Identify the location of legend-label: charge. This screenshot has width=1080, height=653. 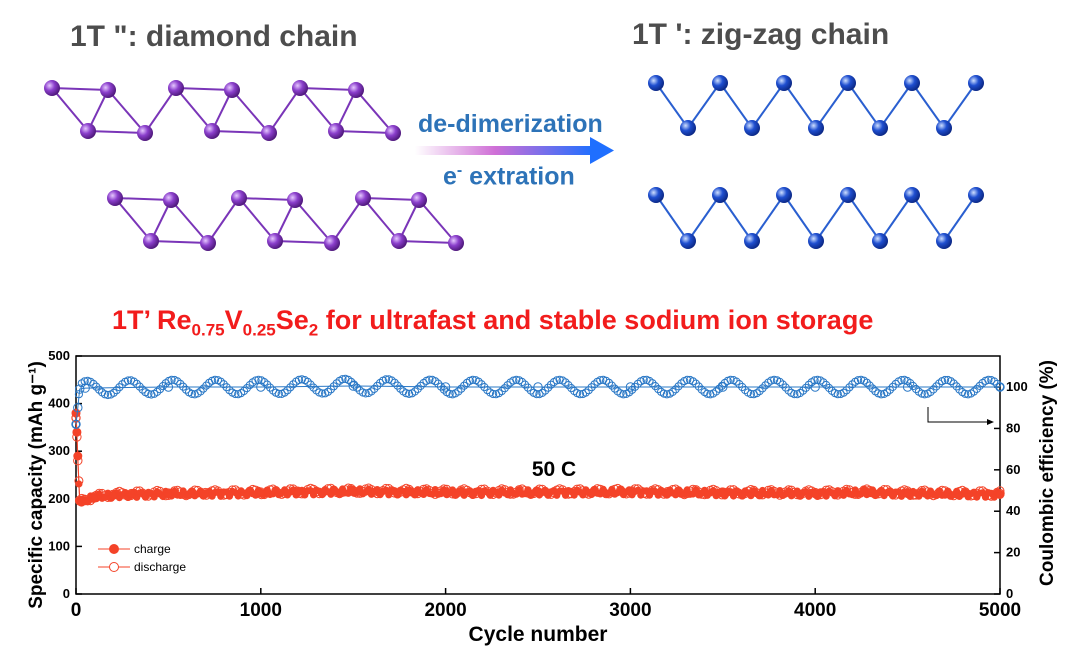
(152, 549).